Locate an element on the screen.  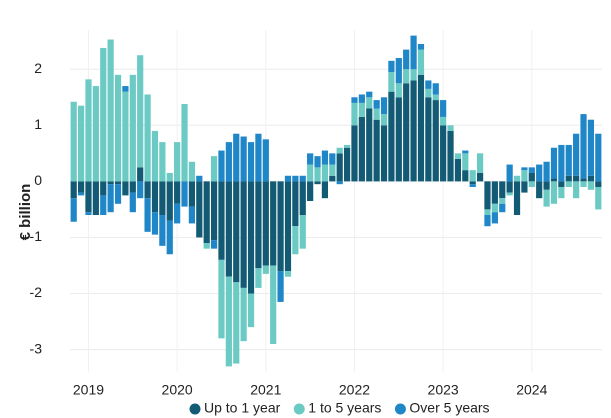
y-tick-label: -1 is located at coordinates (36, 236).